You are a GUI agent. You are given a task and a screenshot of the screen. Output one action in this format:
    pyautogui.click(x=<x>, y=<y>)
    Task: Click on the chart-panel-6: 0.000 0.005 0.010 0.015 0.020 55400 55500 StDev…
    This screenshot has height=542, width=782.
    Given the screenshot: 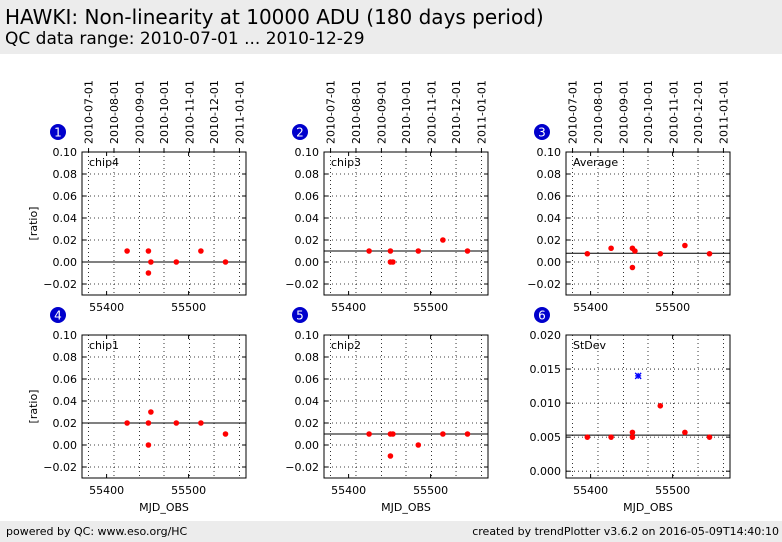 What is the action you would take?
    pyautogui.click(x=630, y=410)
    